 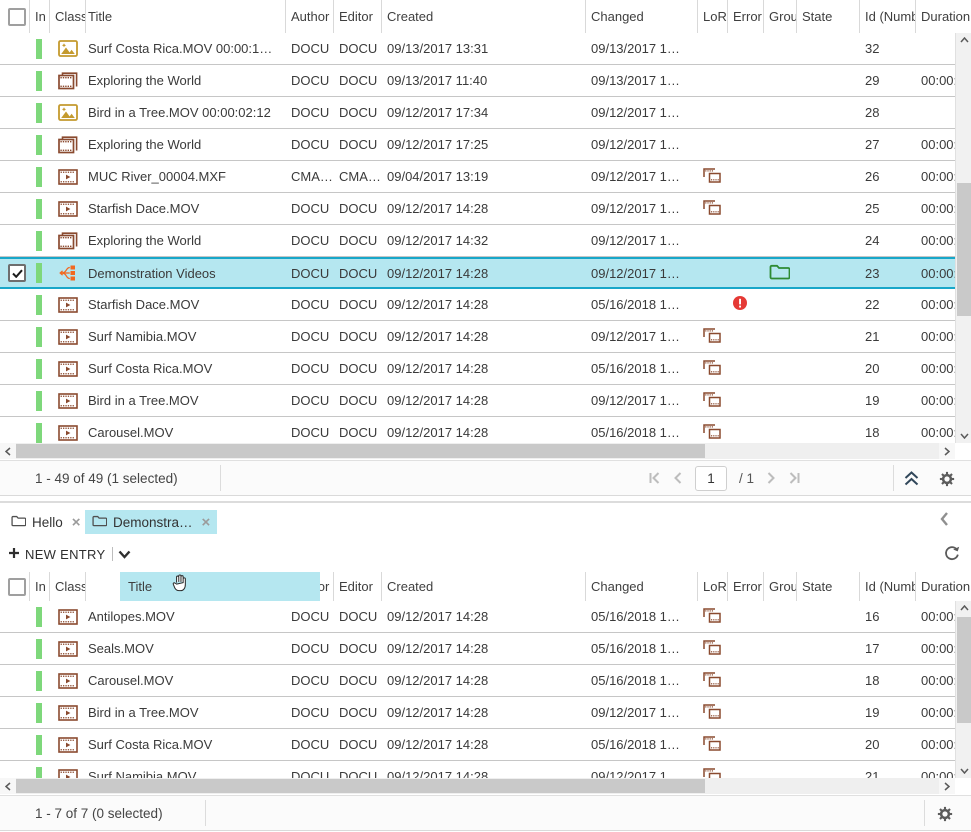 What do you see at coordinates (485, 502) in the screenshot?
I see `panel-divider` at bounding box center [485, 502].